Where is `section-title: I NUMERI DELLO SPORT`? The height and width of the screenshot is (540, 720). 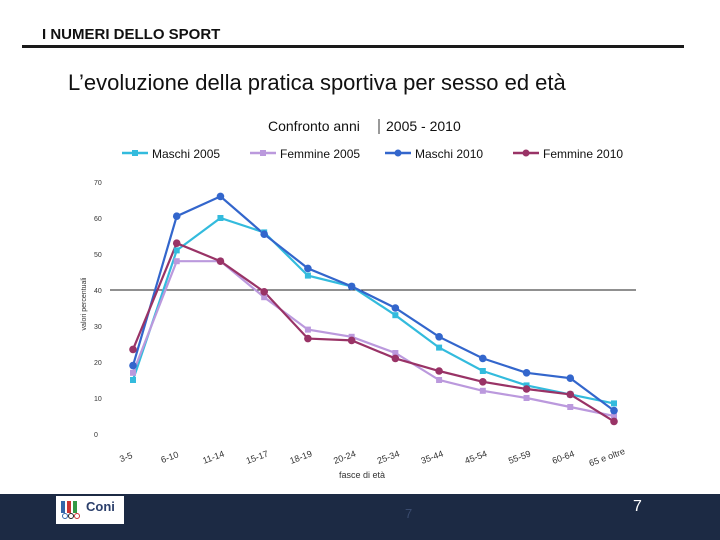 section-title: I NUMERI DELLO SPORT is located at coordinates (131, 34).